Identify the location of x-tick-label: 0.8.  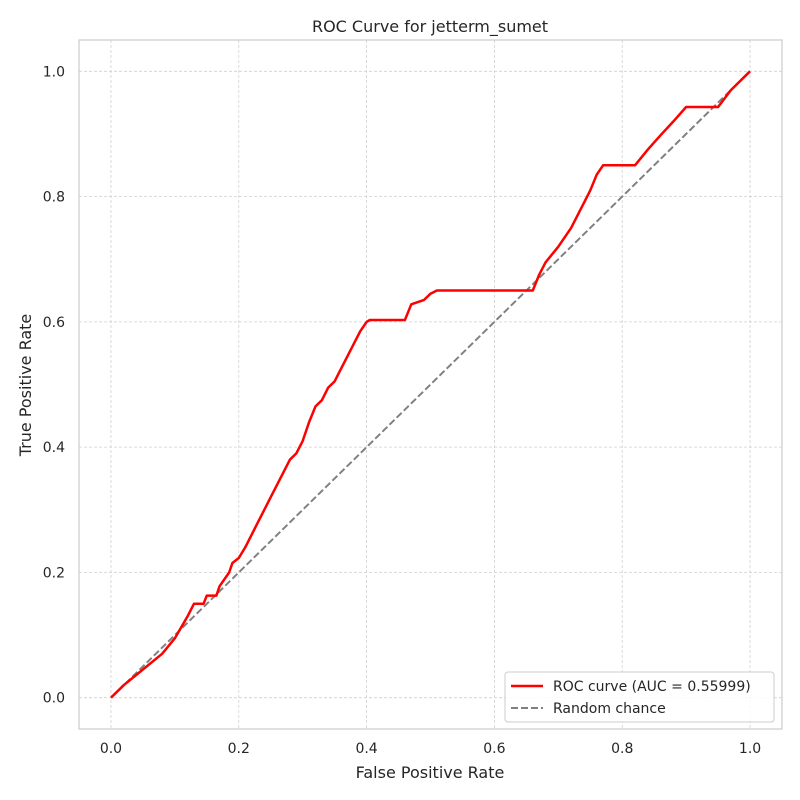
(622, 749).